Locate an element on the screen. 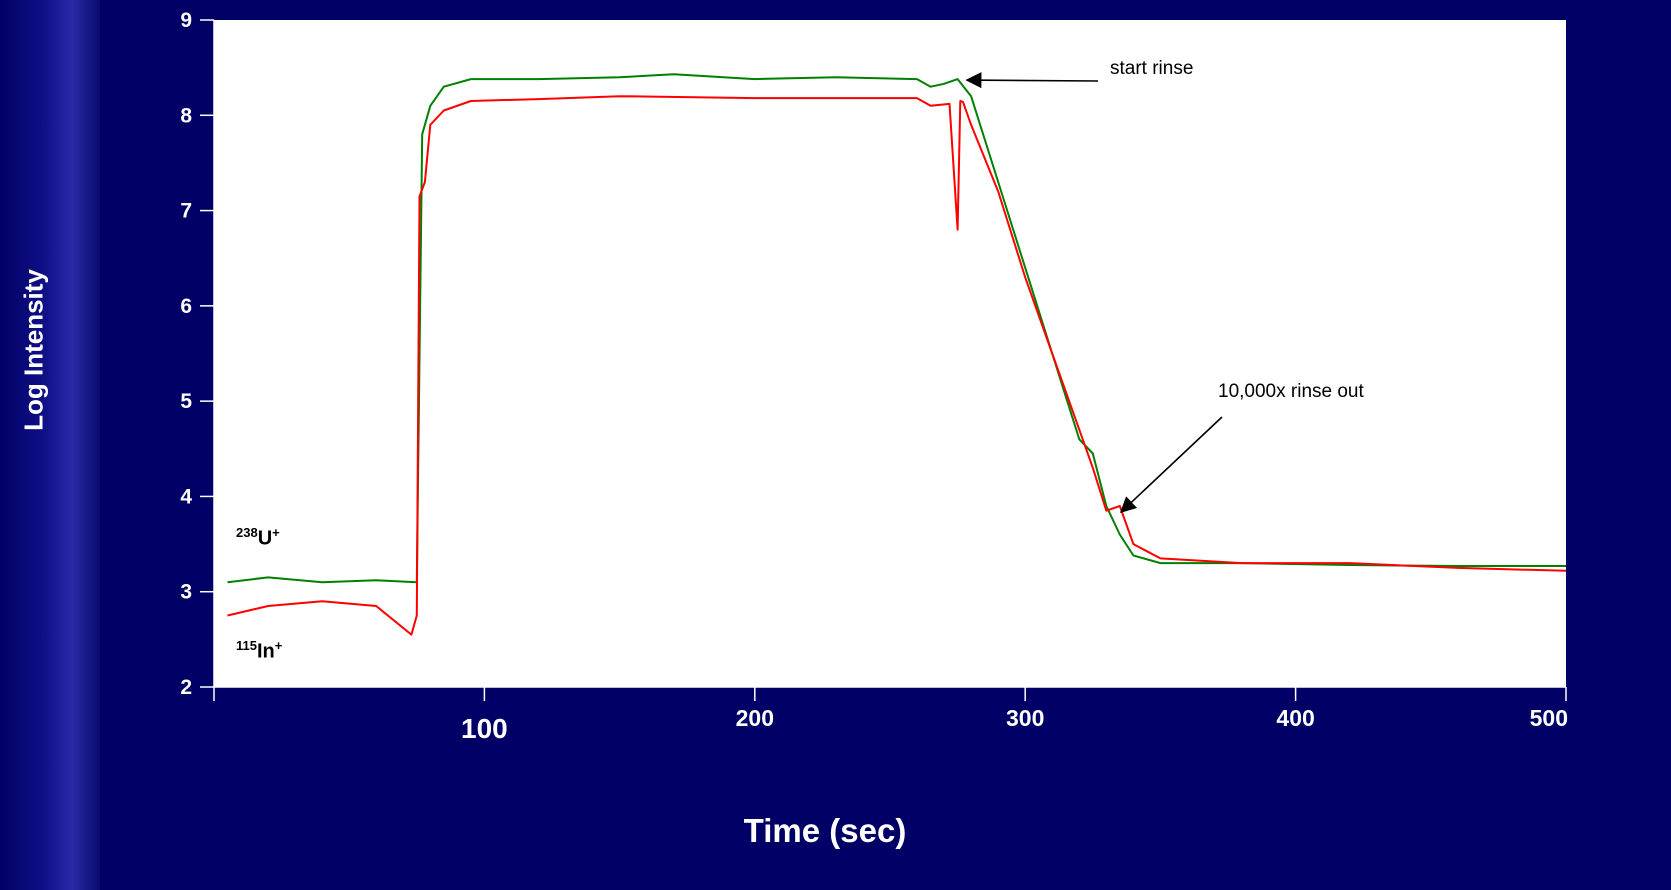 The height and width of the screenshot is (890, 1671). series-label-in115-charge: + is located at coordinates (278, 645).